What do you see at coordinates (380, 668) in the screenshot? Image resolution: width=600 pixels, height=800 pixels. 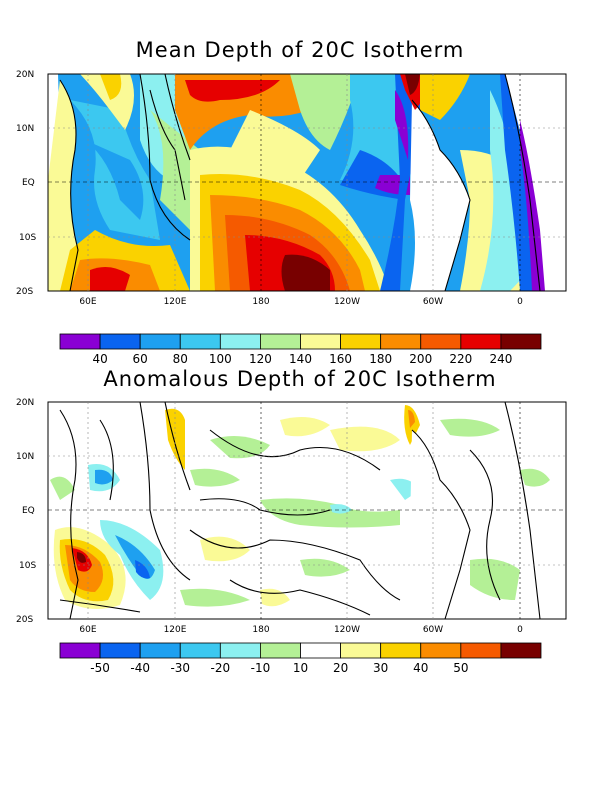 I see `colorbar-label: 30` at bounding box center [380, 668].